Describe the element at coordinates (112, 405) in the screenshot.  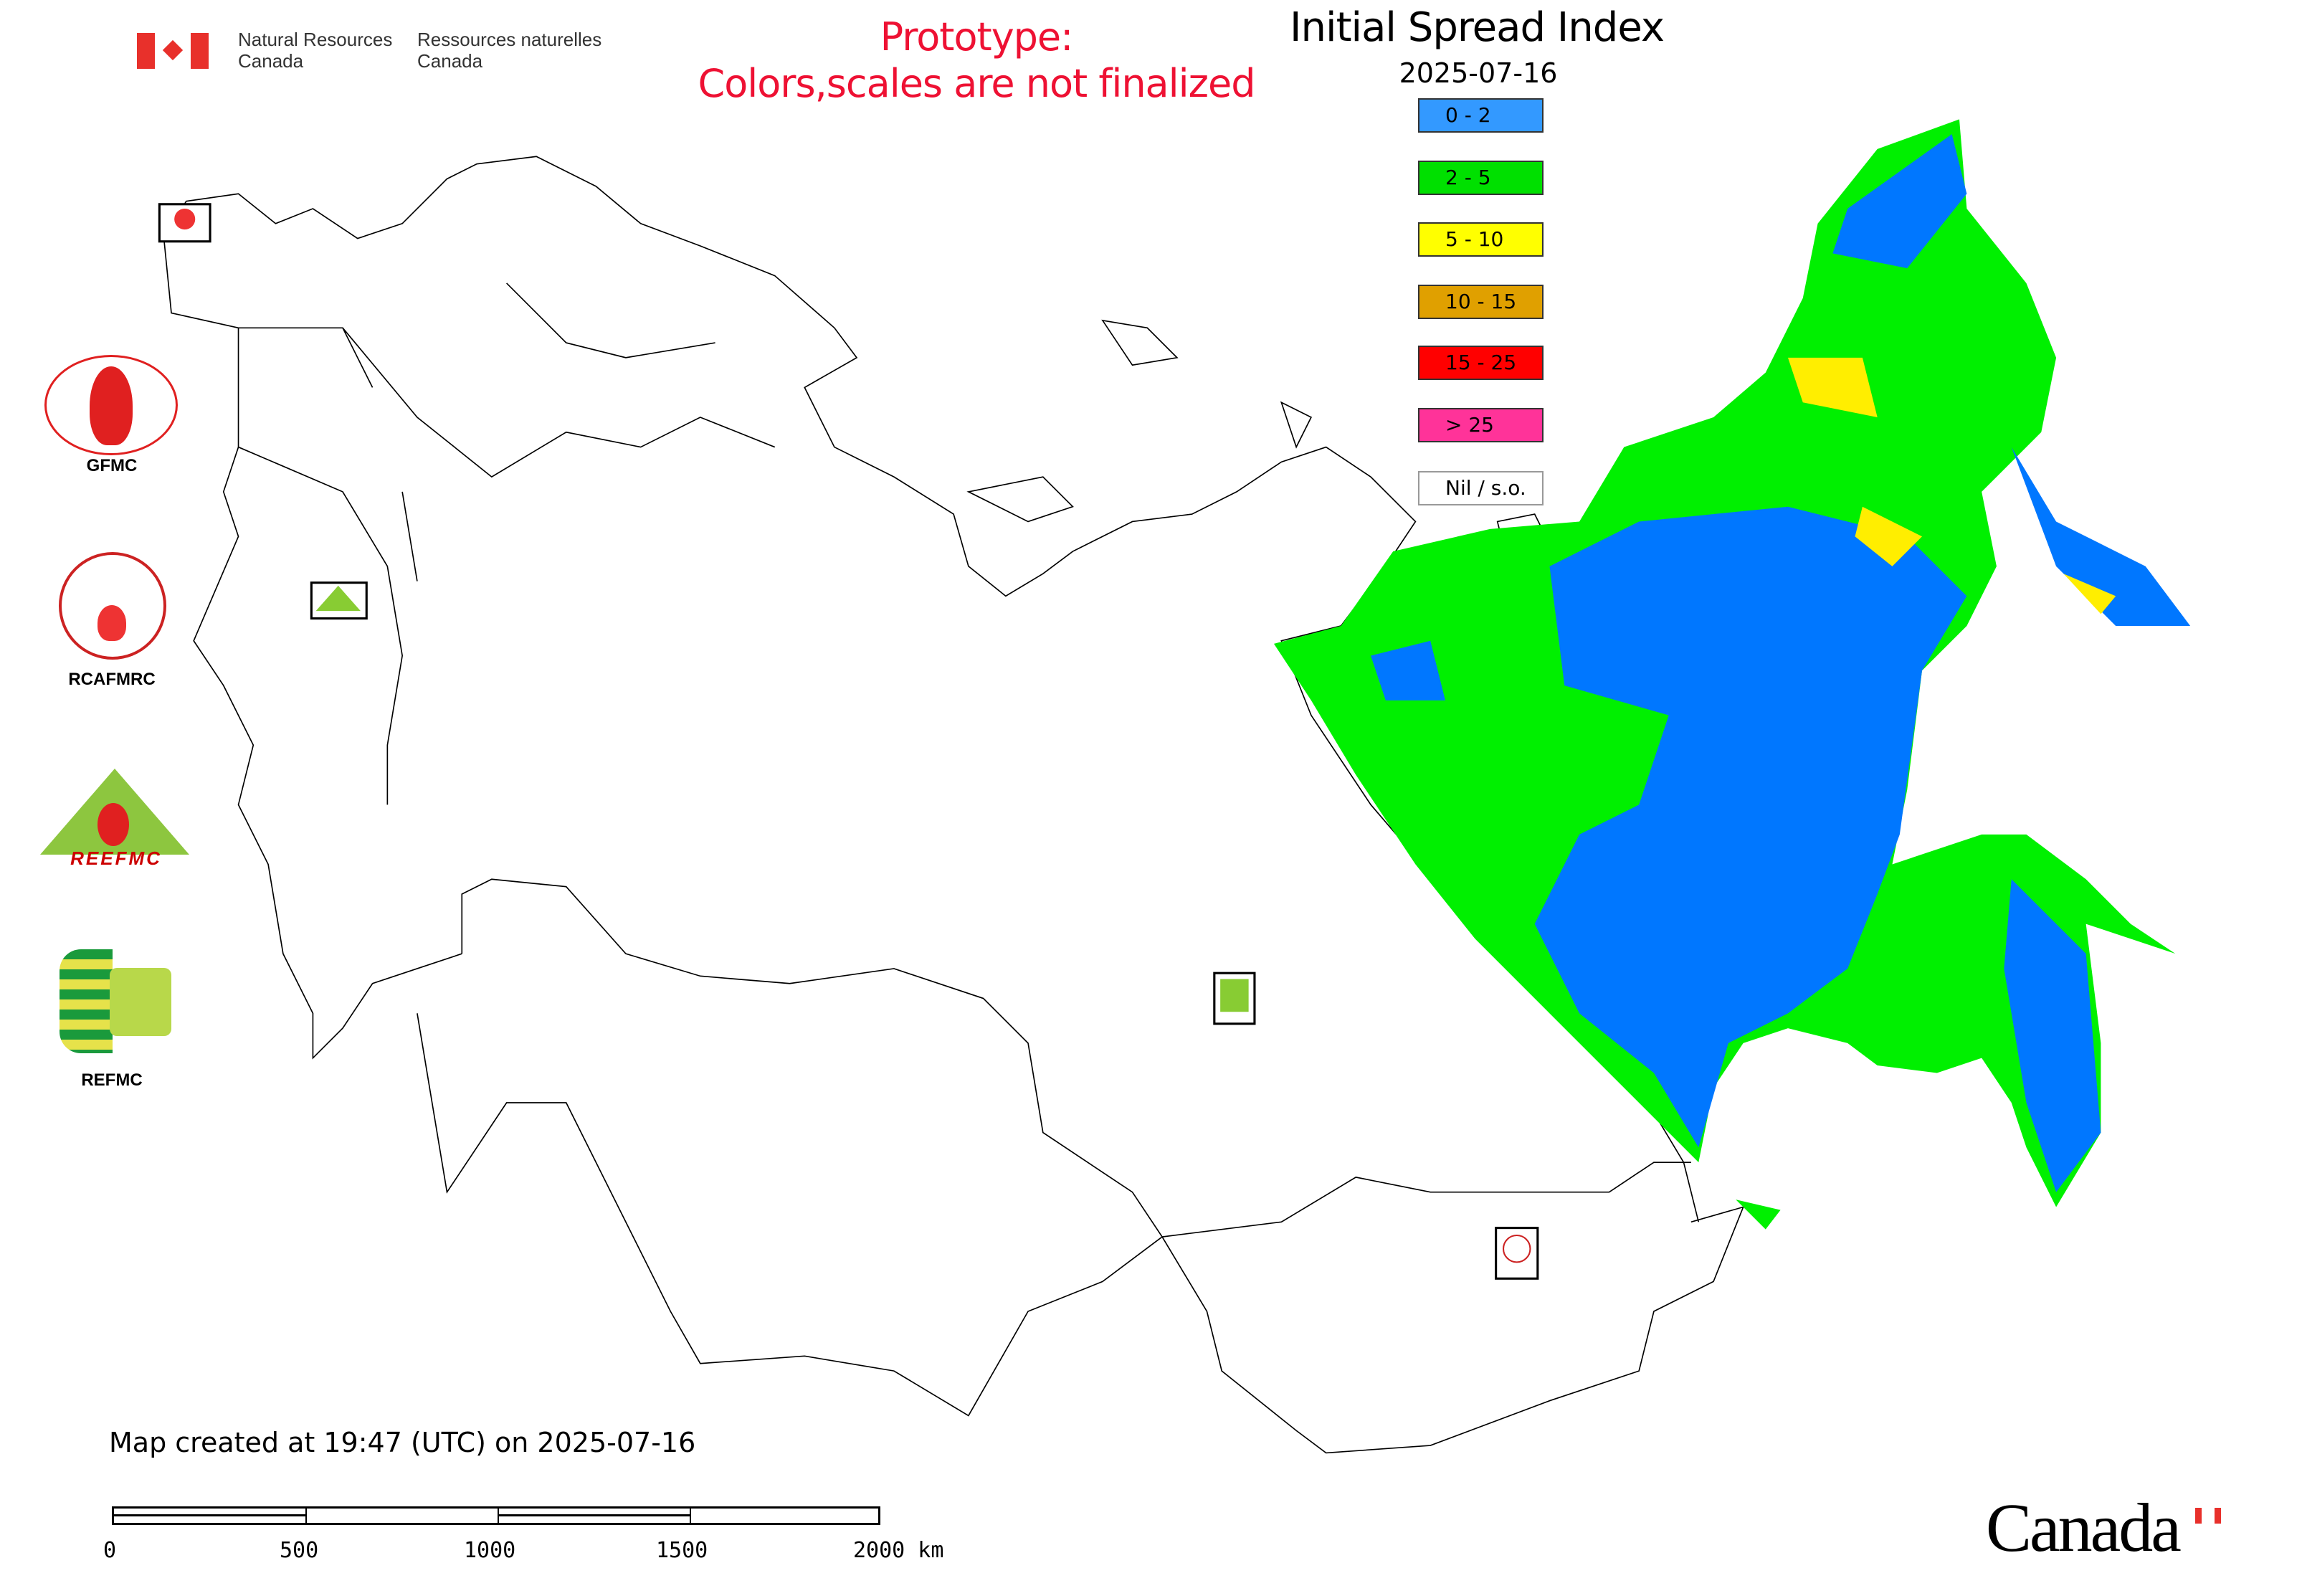
I see `gfmc-logo` at that location.